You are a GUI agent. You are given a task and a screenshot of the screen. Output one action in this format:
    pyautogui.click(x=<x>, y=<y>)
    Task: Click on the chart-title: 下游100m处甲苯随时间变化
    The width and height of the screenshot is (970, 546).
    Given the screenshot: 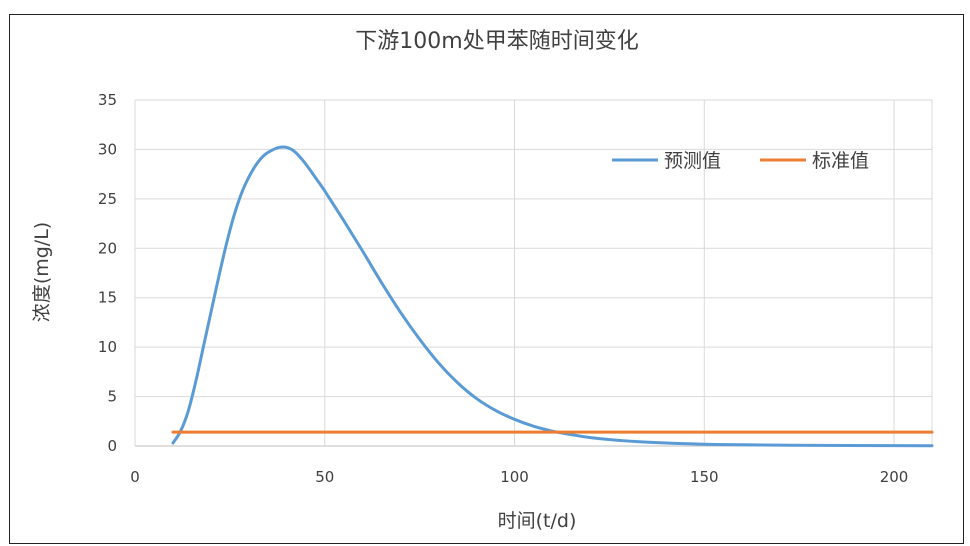 What is the action you would take?
    pyautogui.click(x=496, y=41)
    